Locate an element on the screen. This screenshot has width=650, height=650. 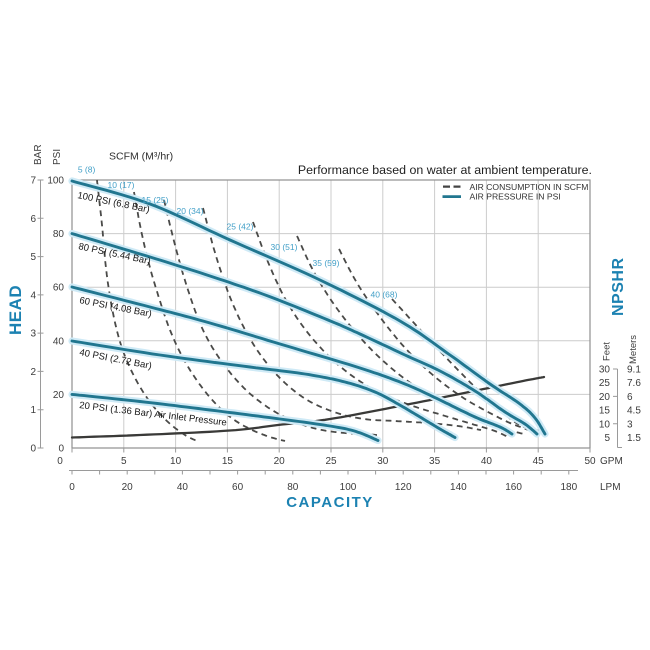
svg-text: 1.5 is located at coordinates (634, 438).